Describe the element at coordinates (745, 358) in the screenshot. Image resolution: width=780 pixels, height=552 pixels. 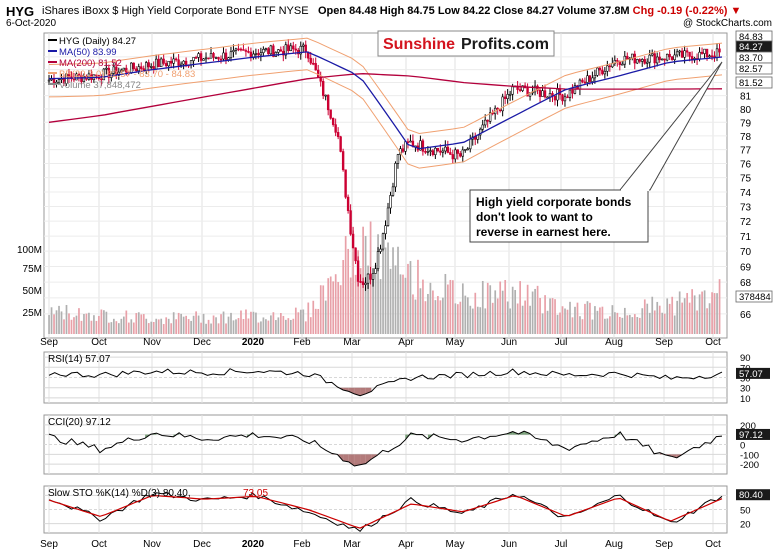
I see `rsi-tick: 90` at that location.